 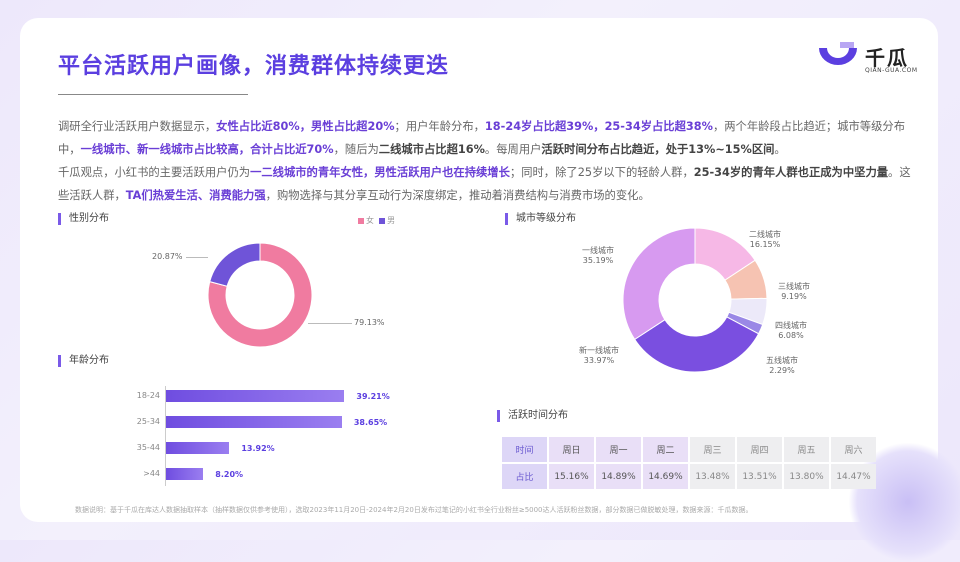 I want to click on table-cell: 14.47%, so click(x=853, y=476).